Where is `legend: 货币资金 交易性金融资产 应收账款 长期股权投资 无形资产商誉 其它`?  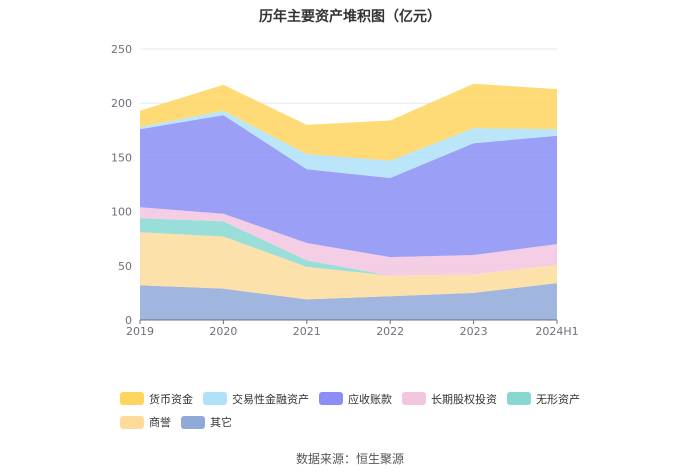
legend: 货币资金 交易性金融资产 应收账款 长期股权投资 无形资产商誉 其它 is located at coordinates (360, 413).